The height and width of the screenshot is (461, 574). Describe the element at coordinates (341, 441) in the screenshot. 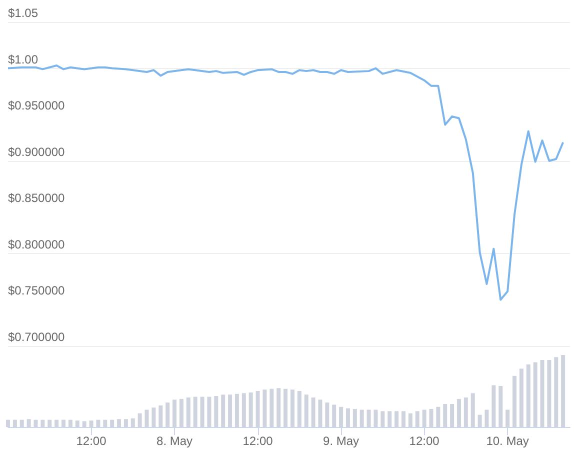

I see `x-tick-label: 9. May` at that location.